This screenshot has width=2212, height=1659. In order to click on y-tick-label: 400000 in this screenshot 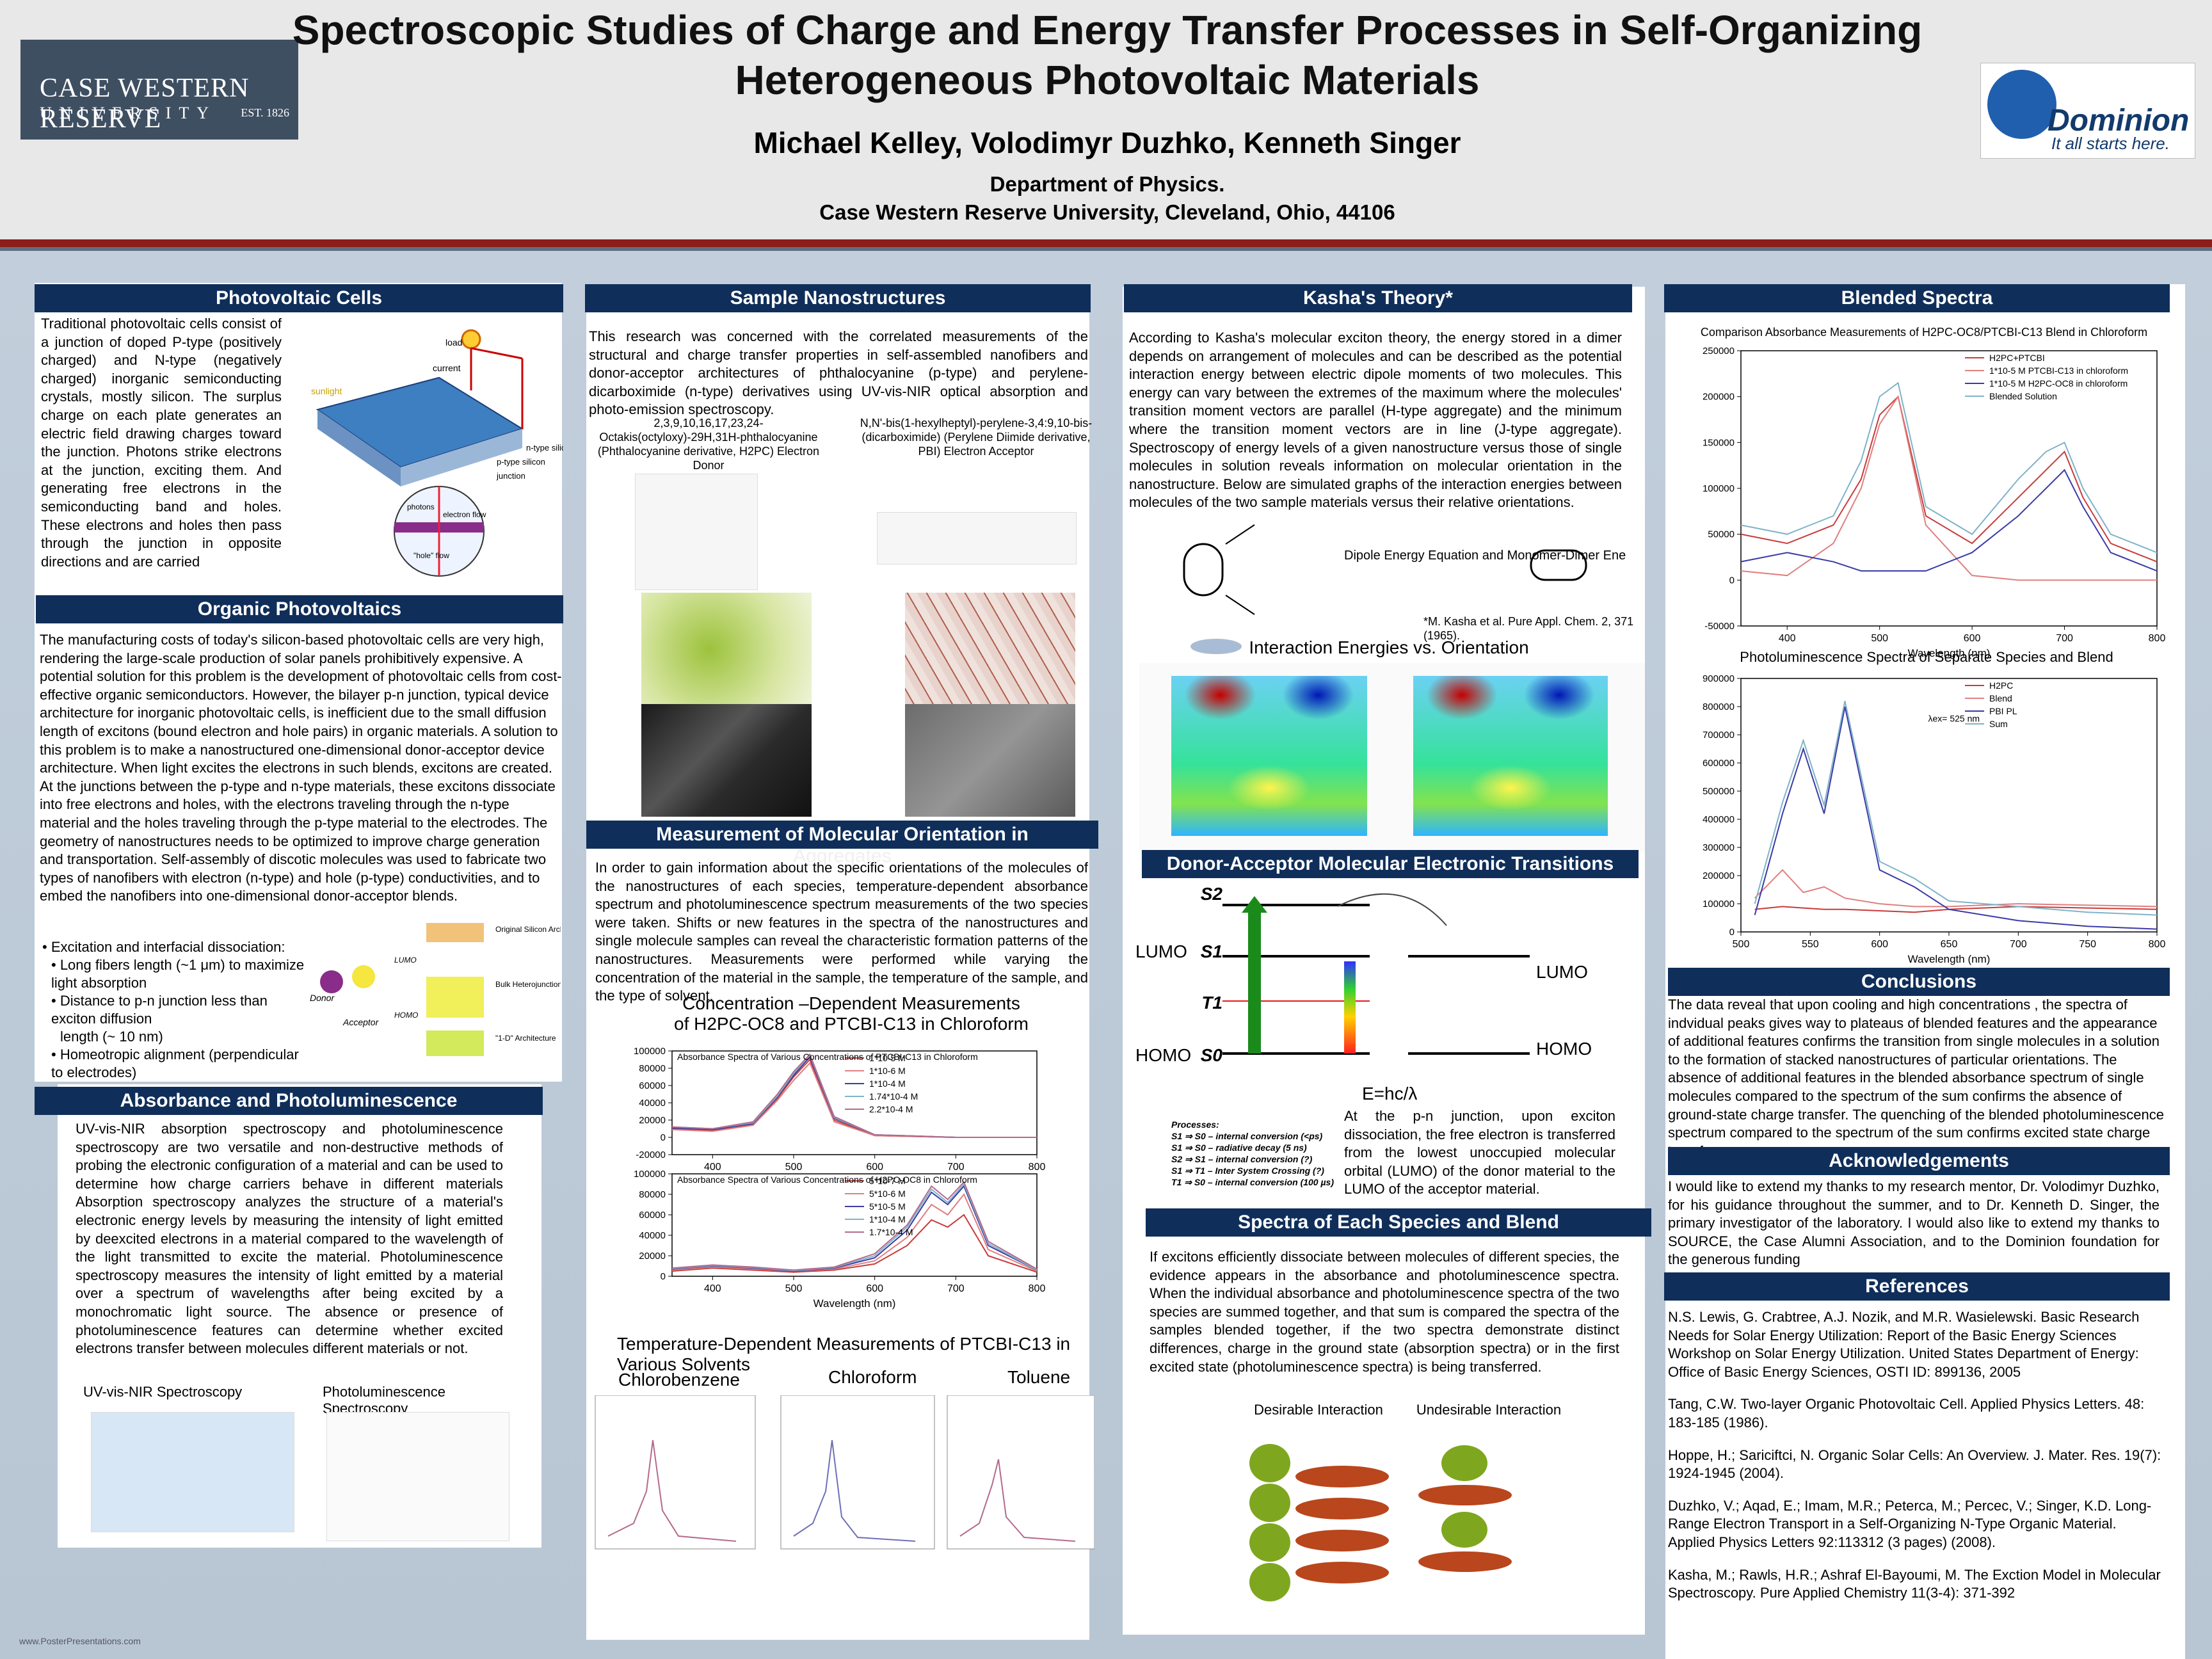, I will do `click(1719, 819)`.